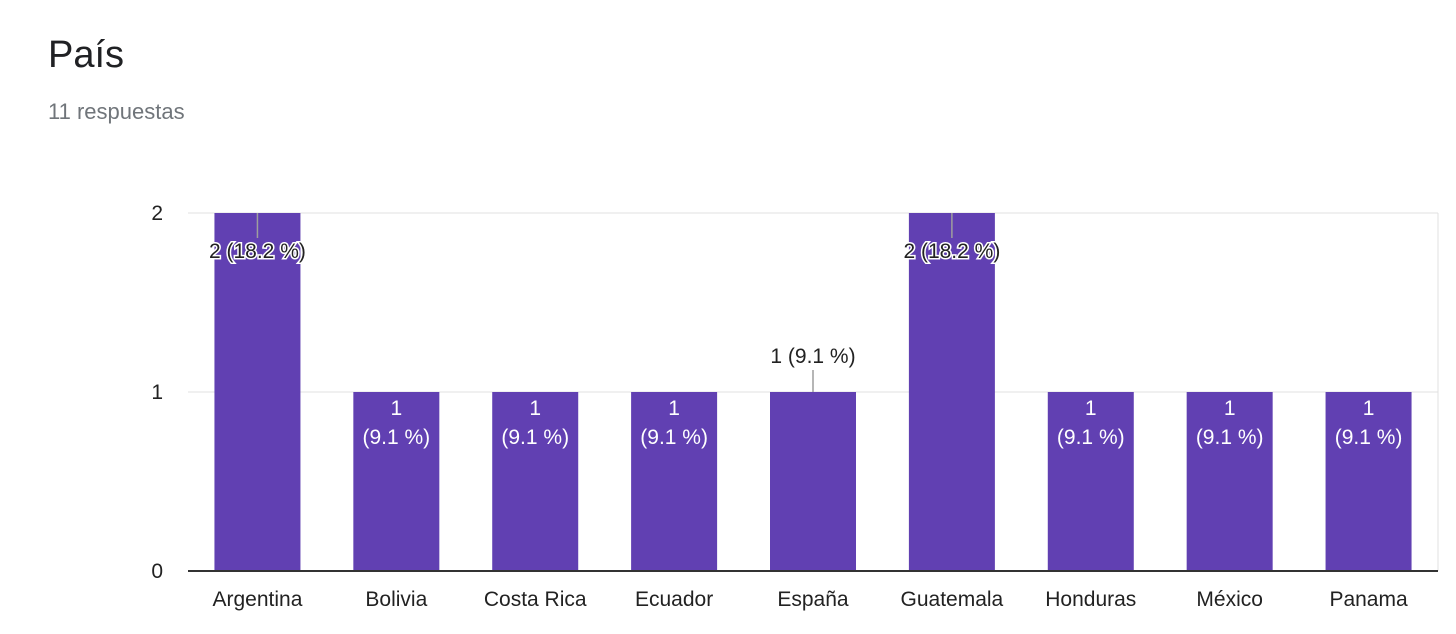  Describe the element at coordinates (535, 599) in the screenshot. I see `x-tick-label: Costa Rica` at that location.